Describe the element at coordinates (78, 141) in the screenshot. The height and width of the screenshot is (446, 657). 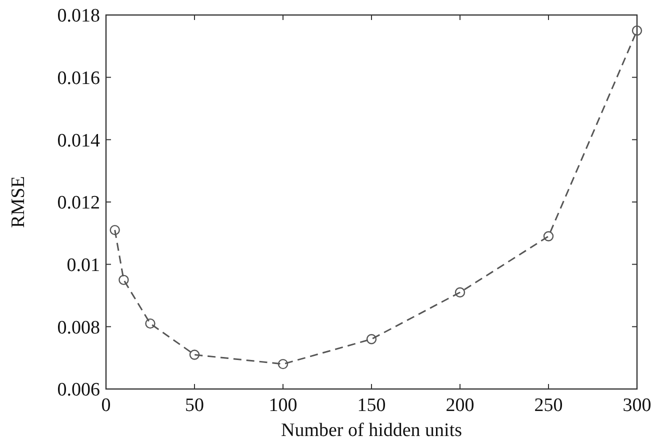
I see `y-tick-label: 0.014` at that location.